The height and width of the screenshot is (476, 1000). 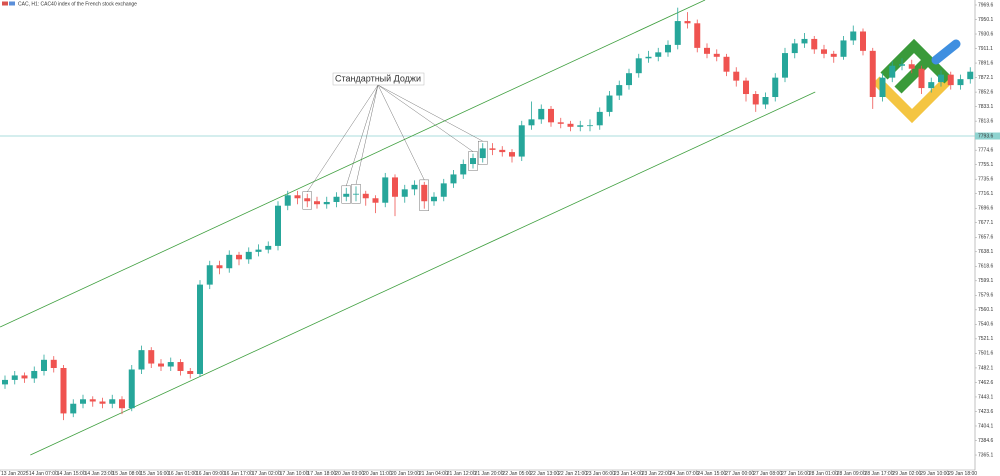 What do you see at coordinates (986, 165) in the screenshot?
I see `y-tick-label: 7755.1` at bounding box center [986, 165].